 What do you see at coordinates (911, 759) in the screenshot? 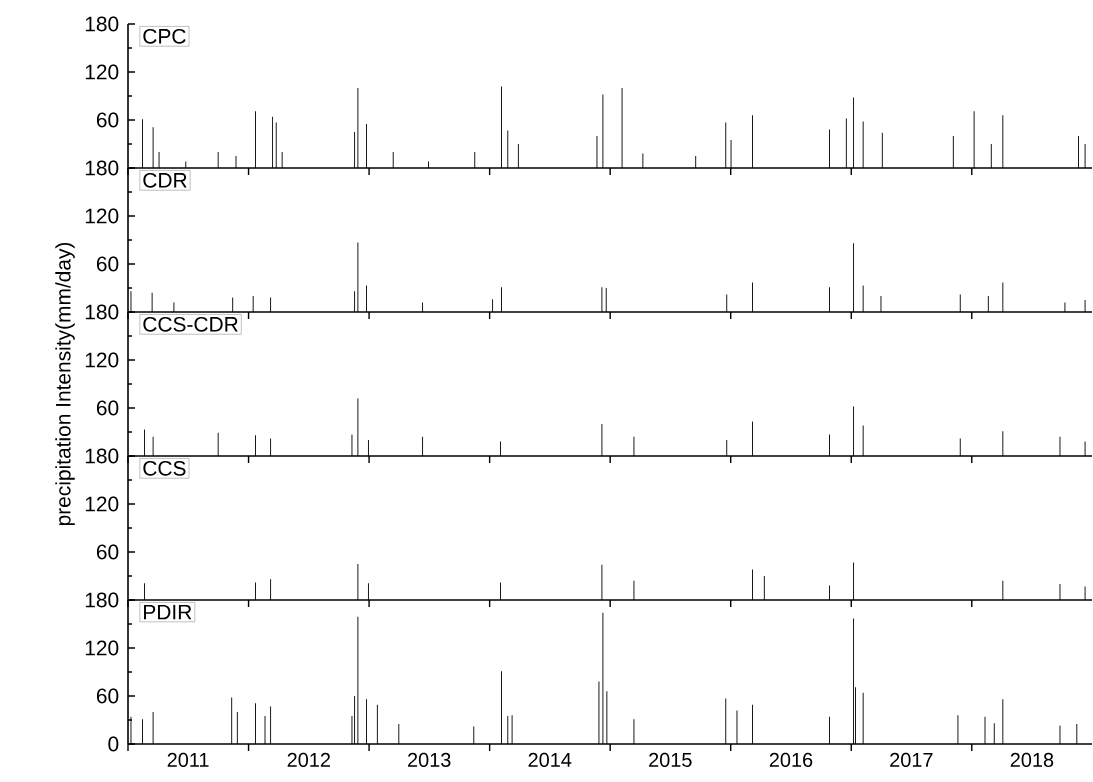
I see `x-tick-label: 2017` at bounding box center [911, 759].